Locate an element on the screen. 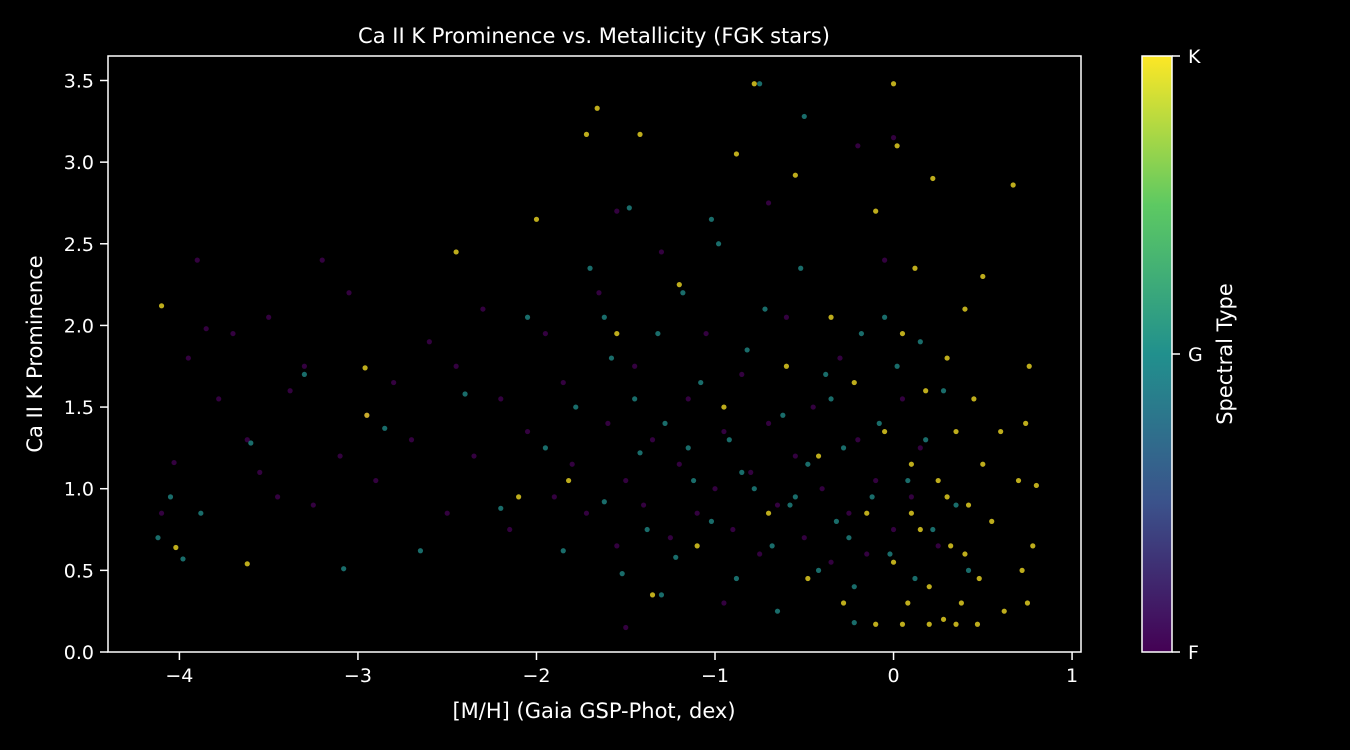 The height and width of the screenshot is (750, 1350). y-tick-label: 3.5 is located at coordinates (79, 81).